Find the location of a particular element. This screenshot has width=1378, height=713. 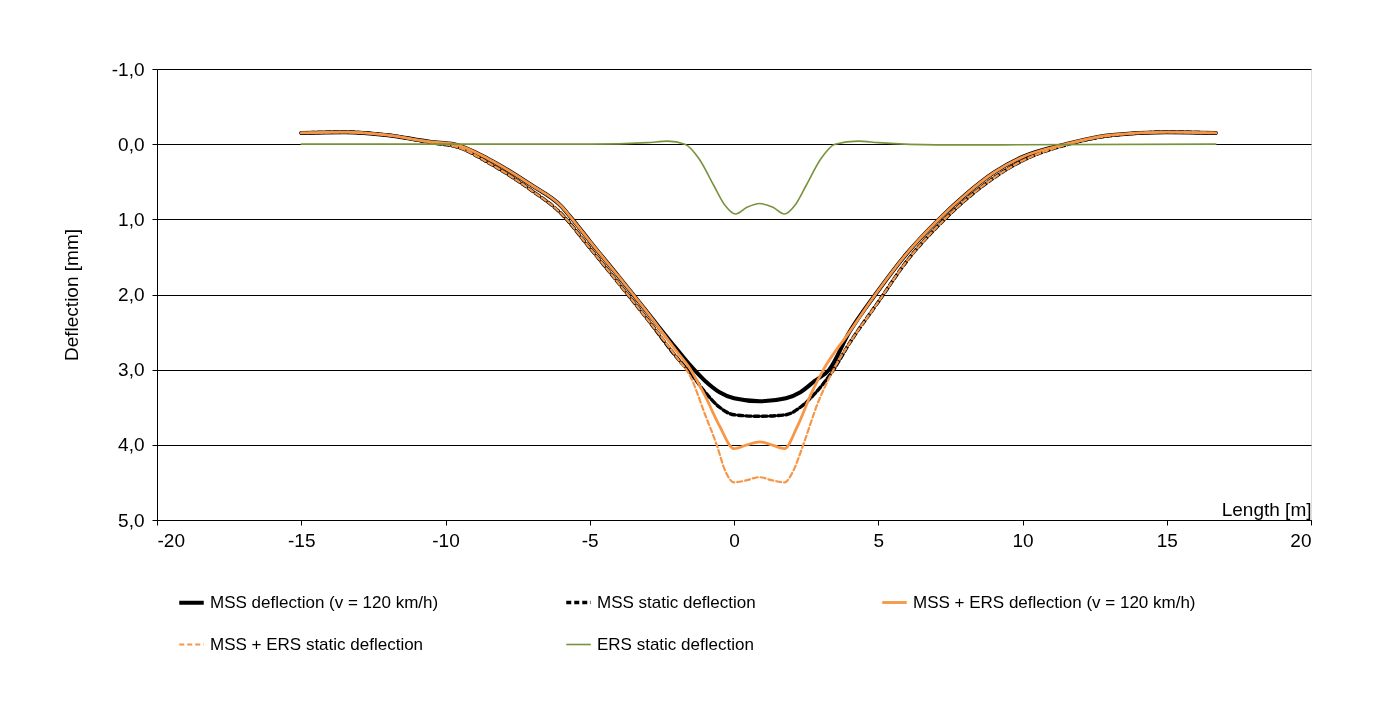

x-tick-label: -5 is located at coordinates (590, 540).